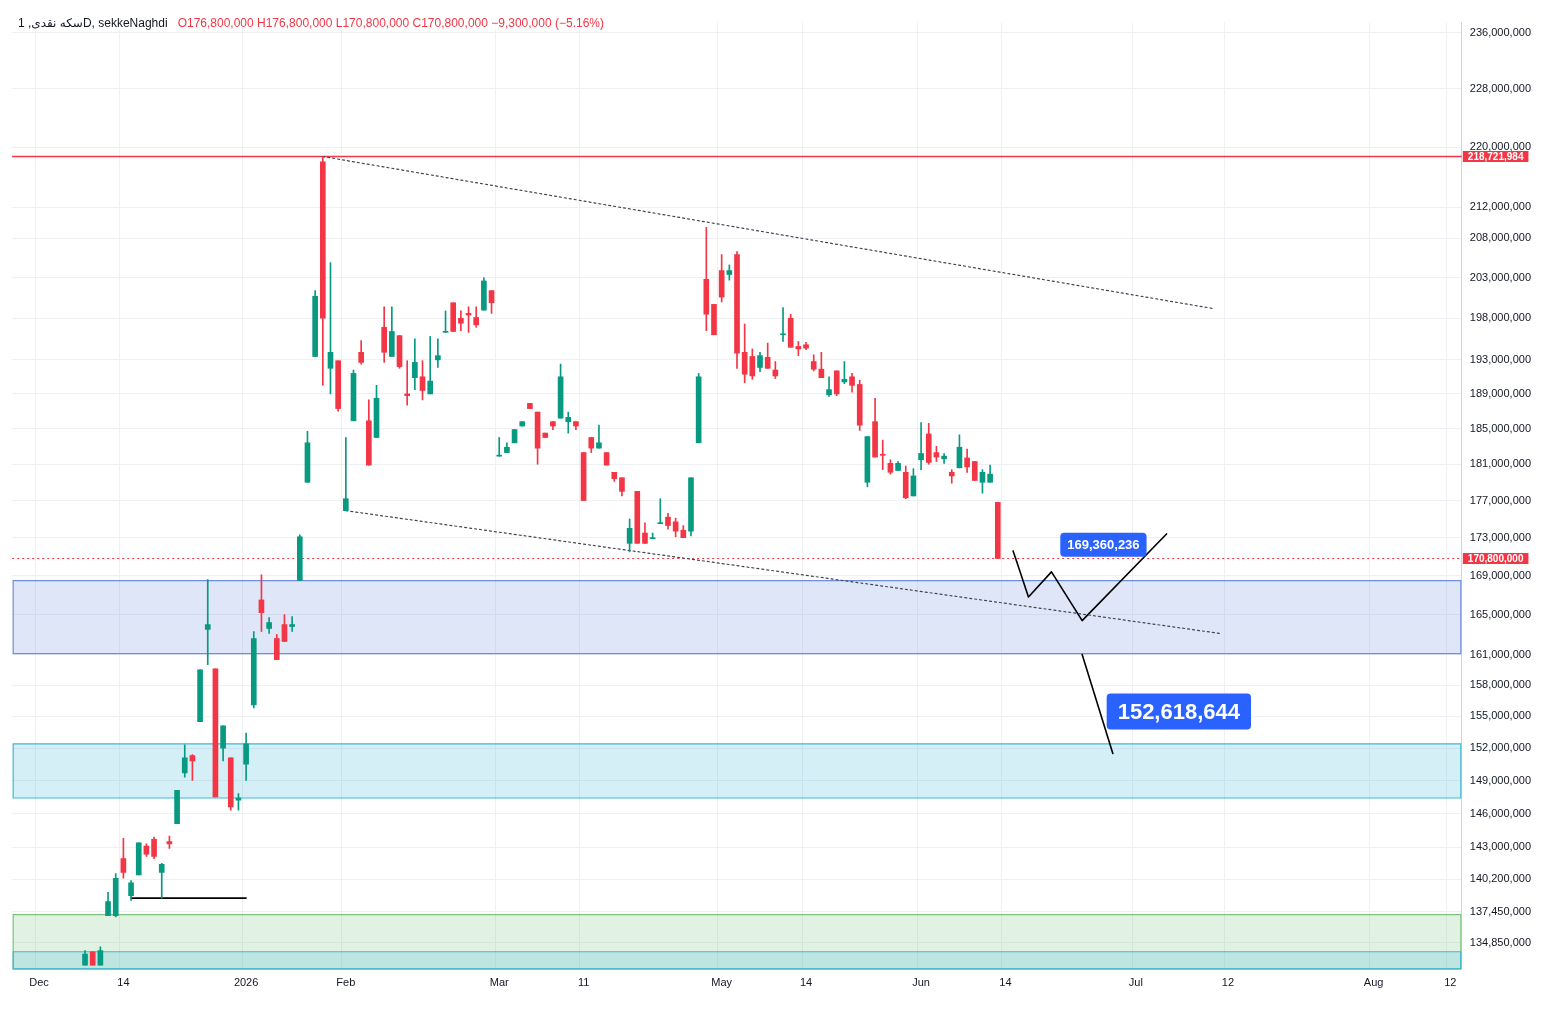 The width and height of the screenshot is (1551, 1021). What do you see at coordinates (1500, 358) in the screenshot?
I see `y-tick-label: 193,000,000` at bounding box center [1500, 358].